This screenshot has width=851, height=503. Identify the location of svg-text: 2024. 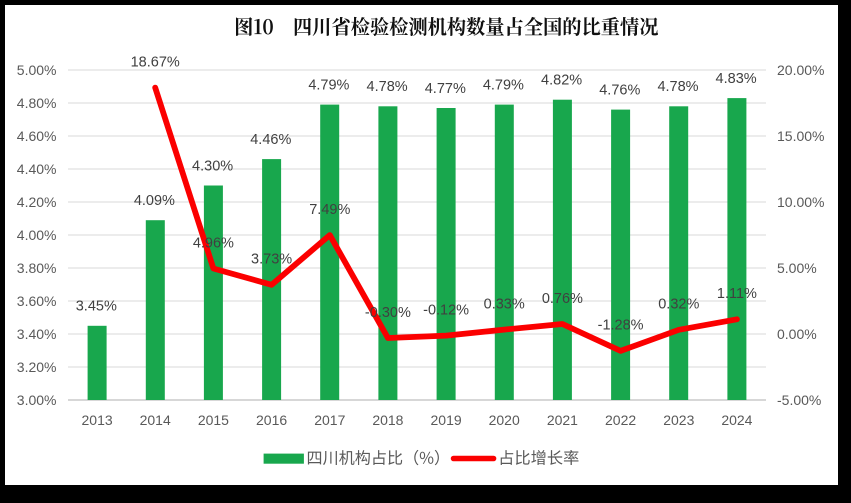
(736, 420).